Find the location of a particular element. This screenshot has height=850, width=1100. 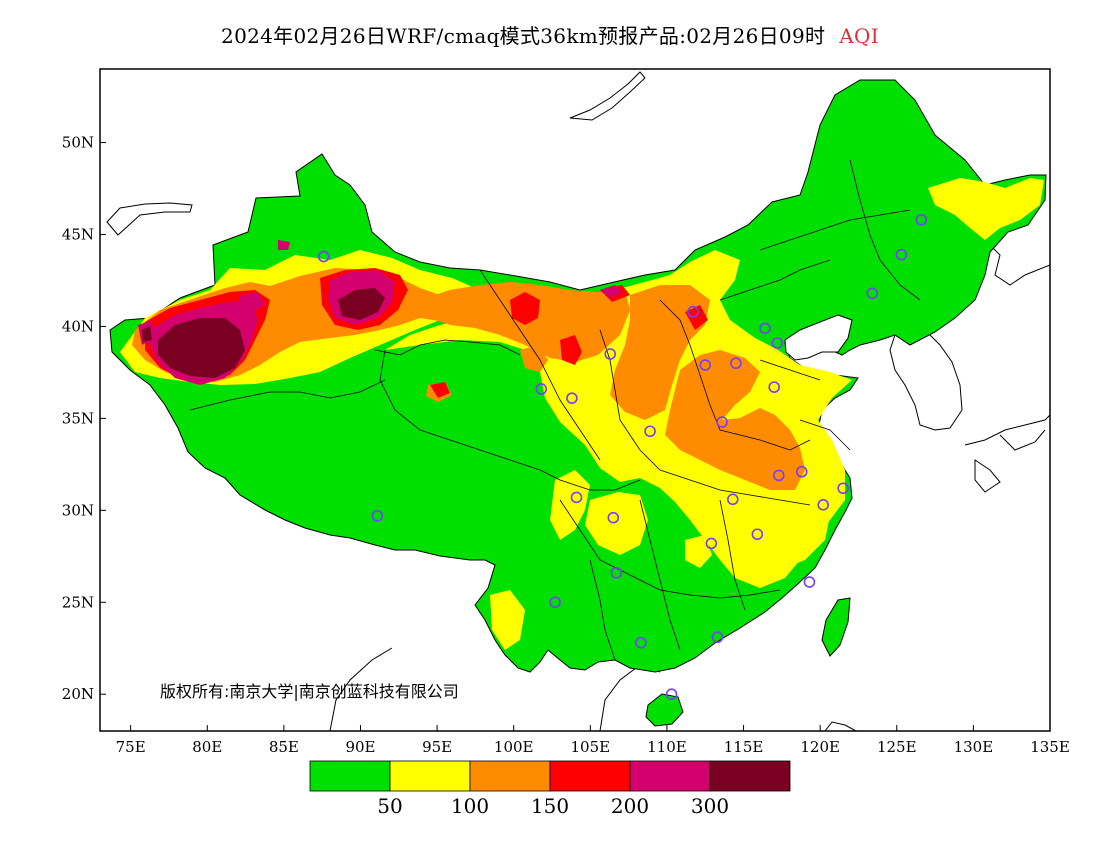

copyright-text: 版权所有:南京大学|南京创蓝科技有限公司 is located at coordinates (309, 691).